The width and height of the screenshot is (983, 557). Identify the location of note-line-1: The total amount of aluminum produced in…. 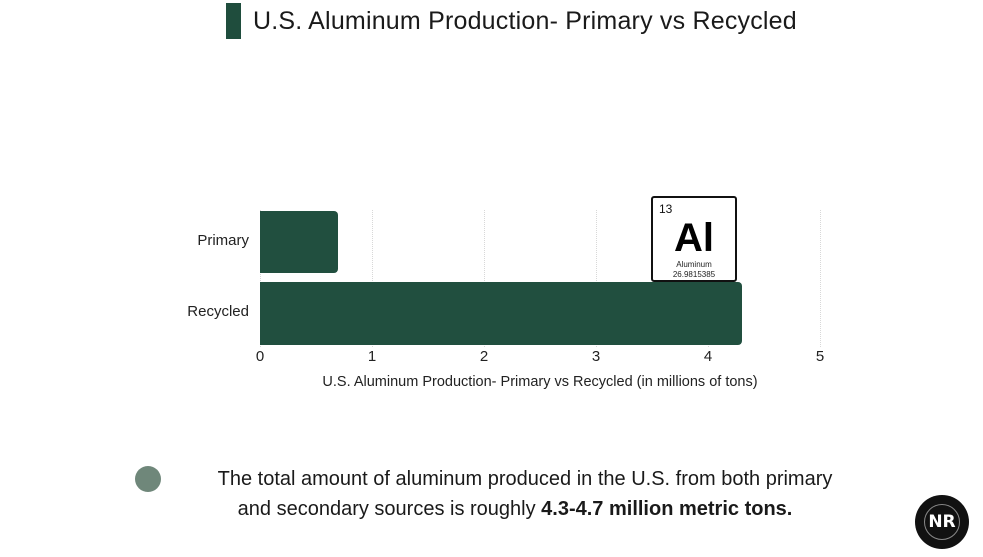
(525, 479).